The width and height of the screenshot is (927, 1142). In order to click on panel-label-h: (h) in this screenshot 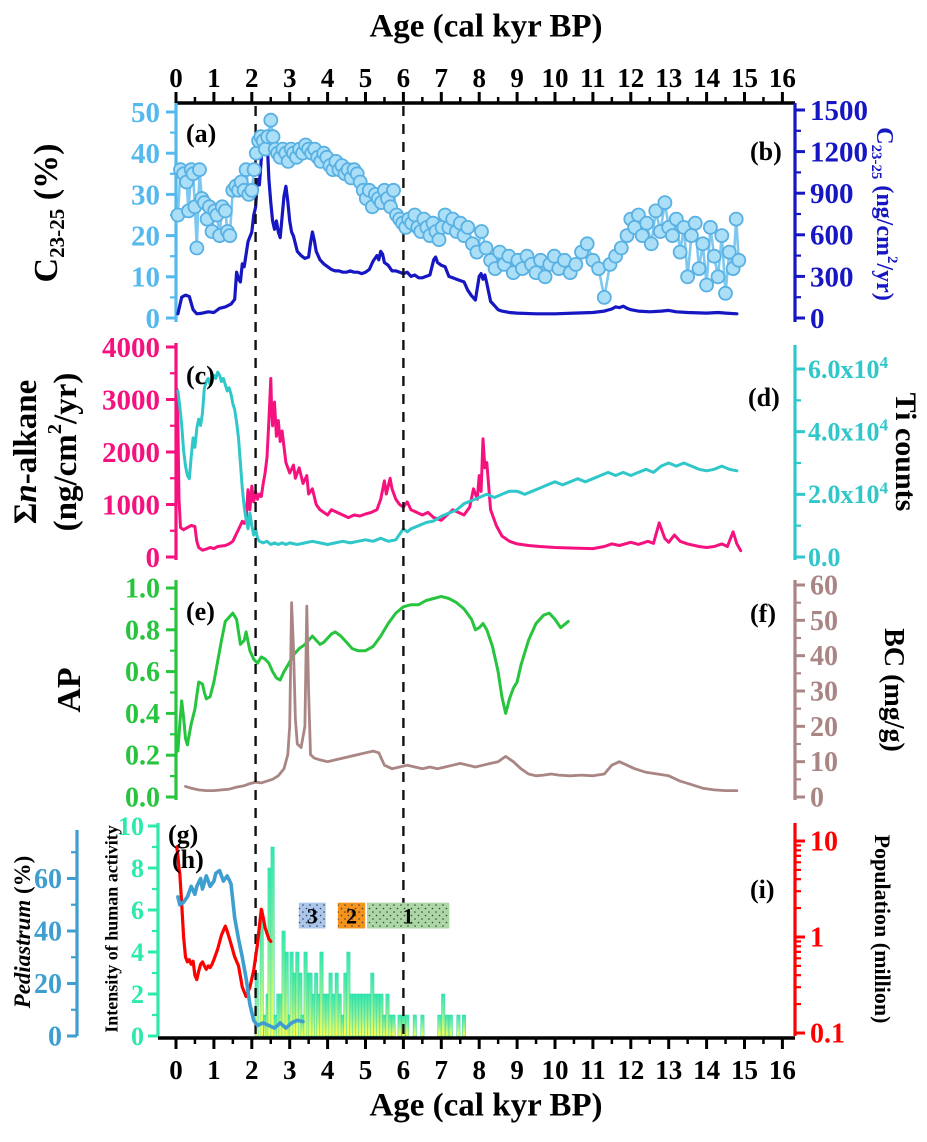, I will do `click(188, 859)`.